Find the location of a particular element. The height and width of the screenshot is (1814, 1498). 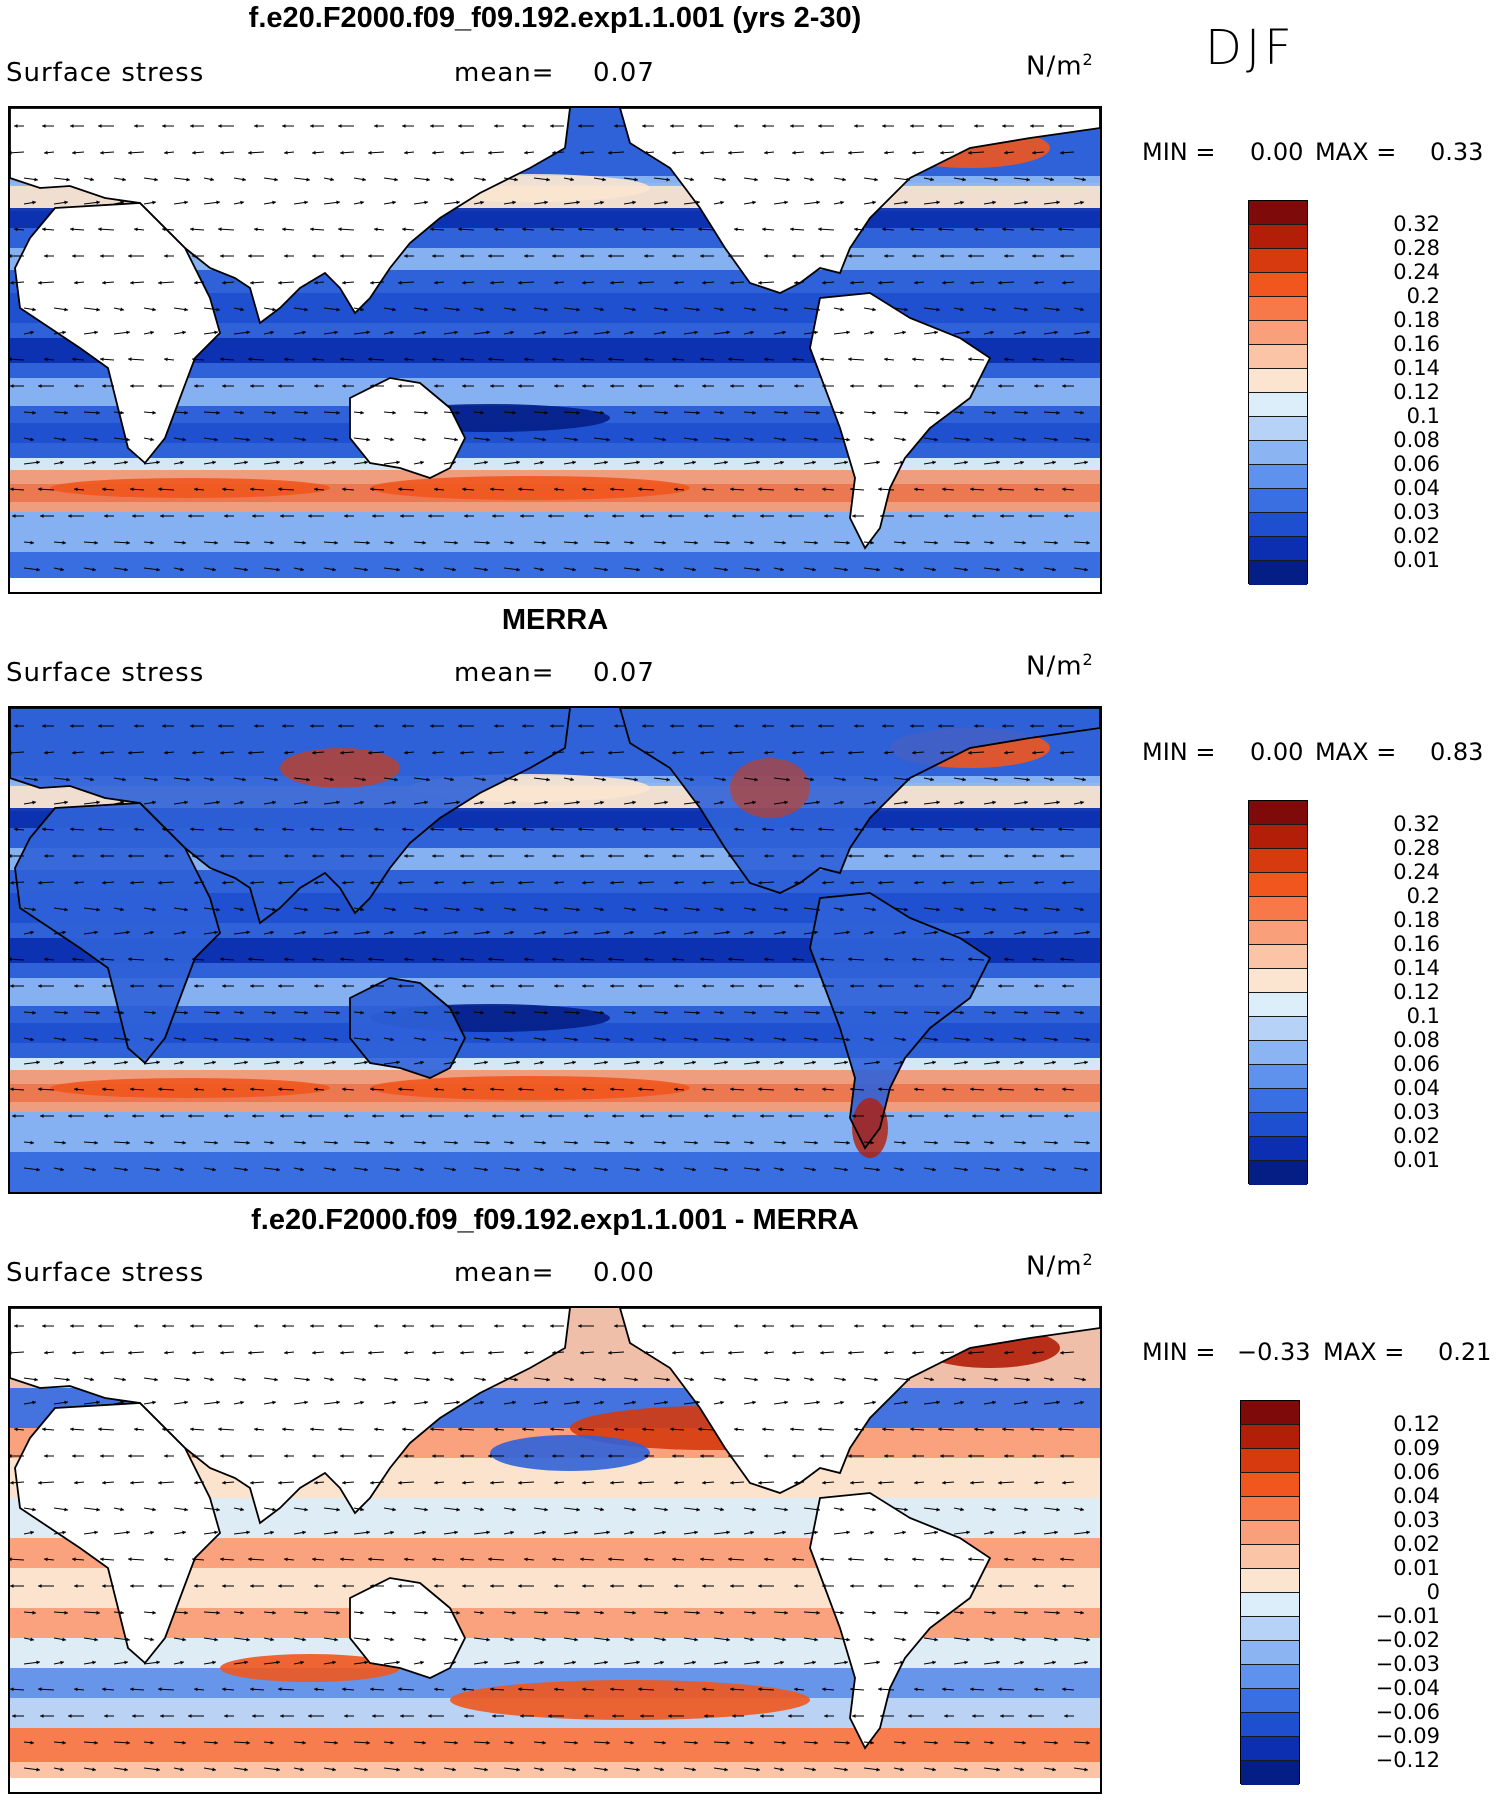

min-value: −0.33 is located at coordinates (1274, 1352).